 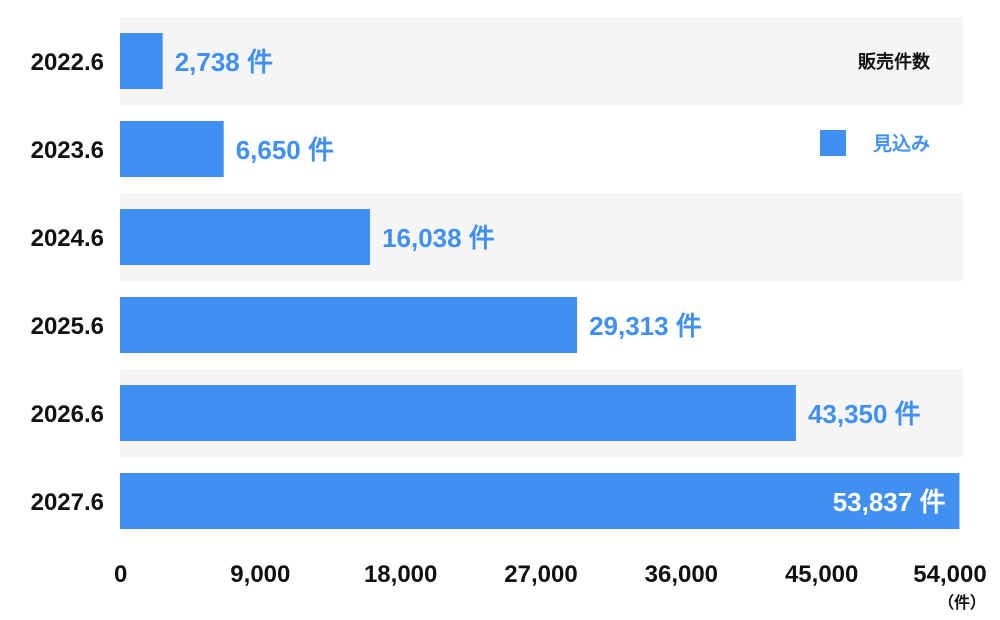 I want to click on bar-2026.6, so click(x=458, y=413).